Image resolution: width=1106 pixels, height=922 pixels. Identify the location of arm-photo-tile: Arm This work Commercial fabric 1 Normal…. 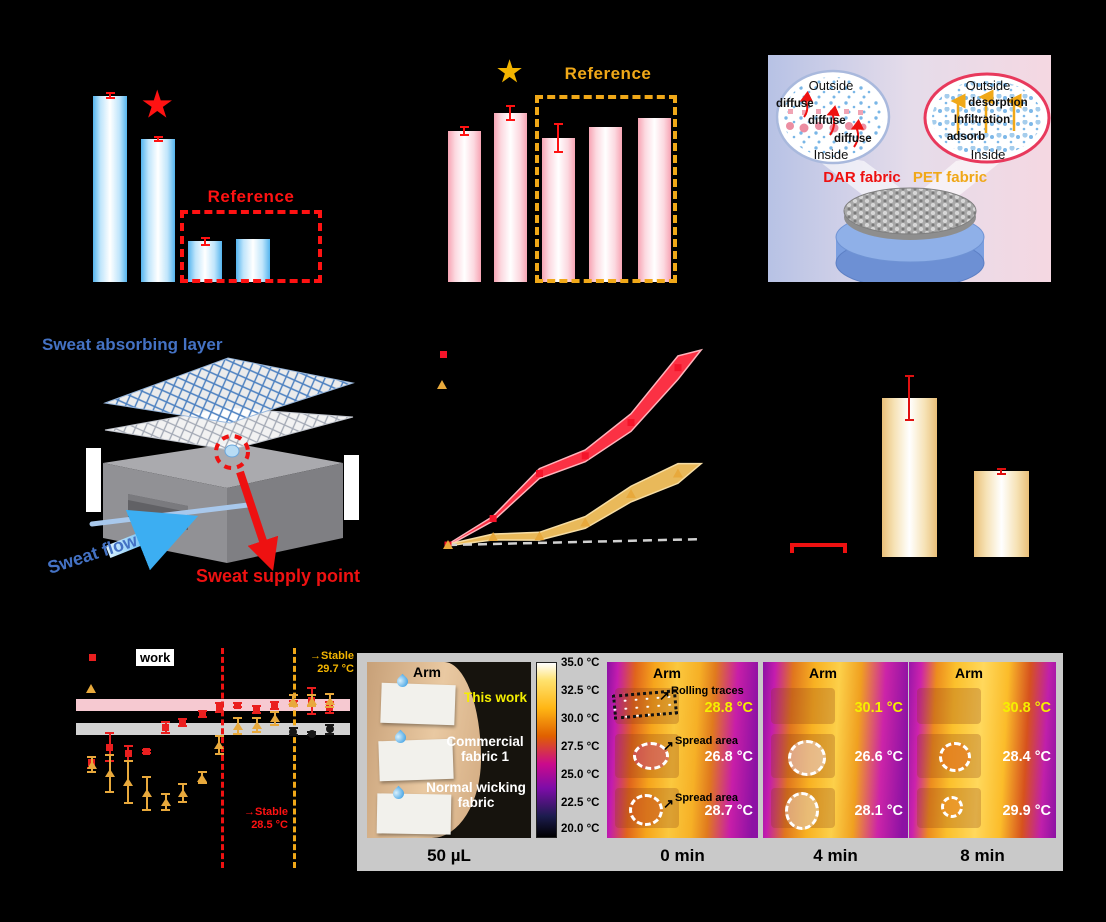
(449, 750).